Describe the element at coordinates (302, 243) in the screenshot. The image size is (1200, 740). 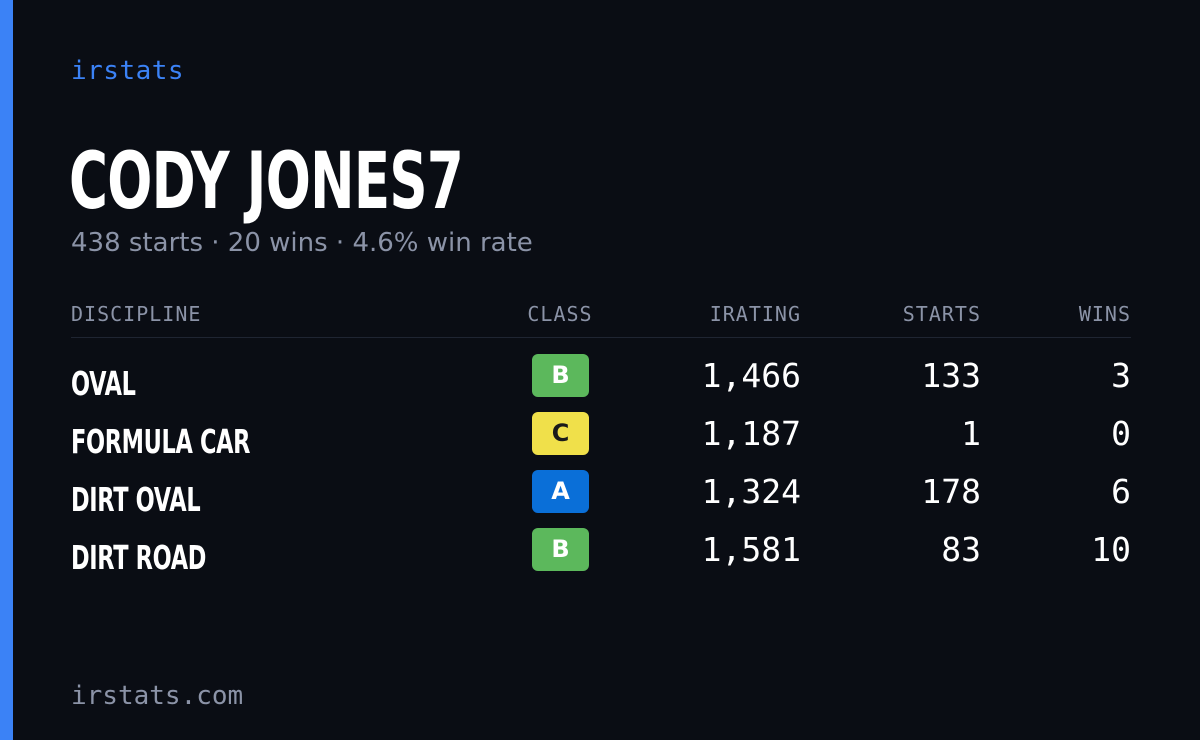
I see `driver-summary: 438 starts · 20 wins · 4.6% win rate` at that location.